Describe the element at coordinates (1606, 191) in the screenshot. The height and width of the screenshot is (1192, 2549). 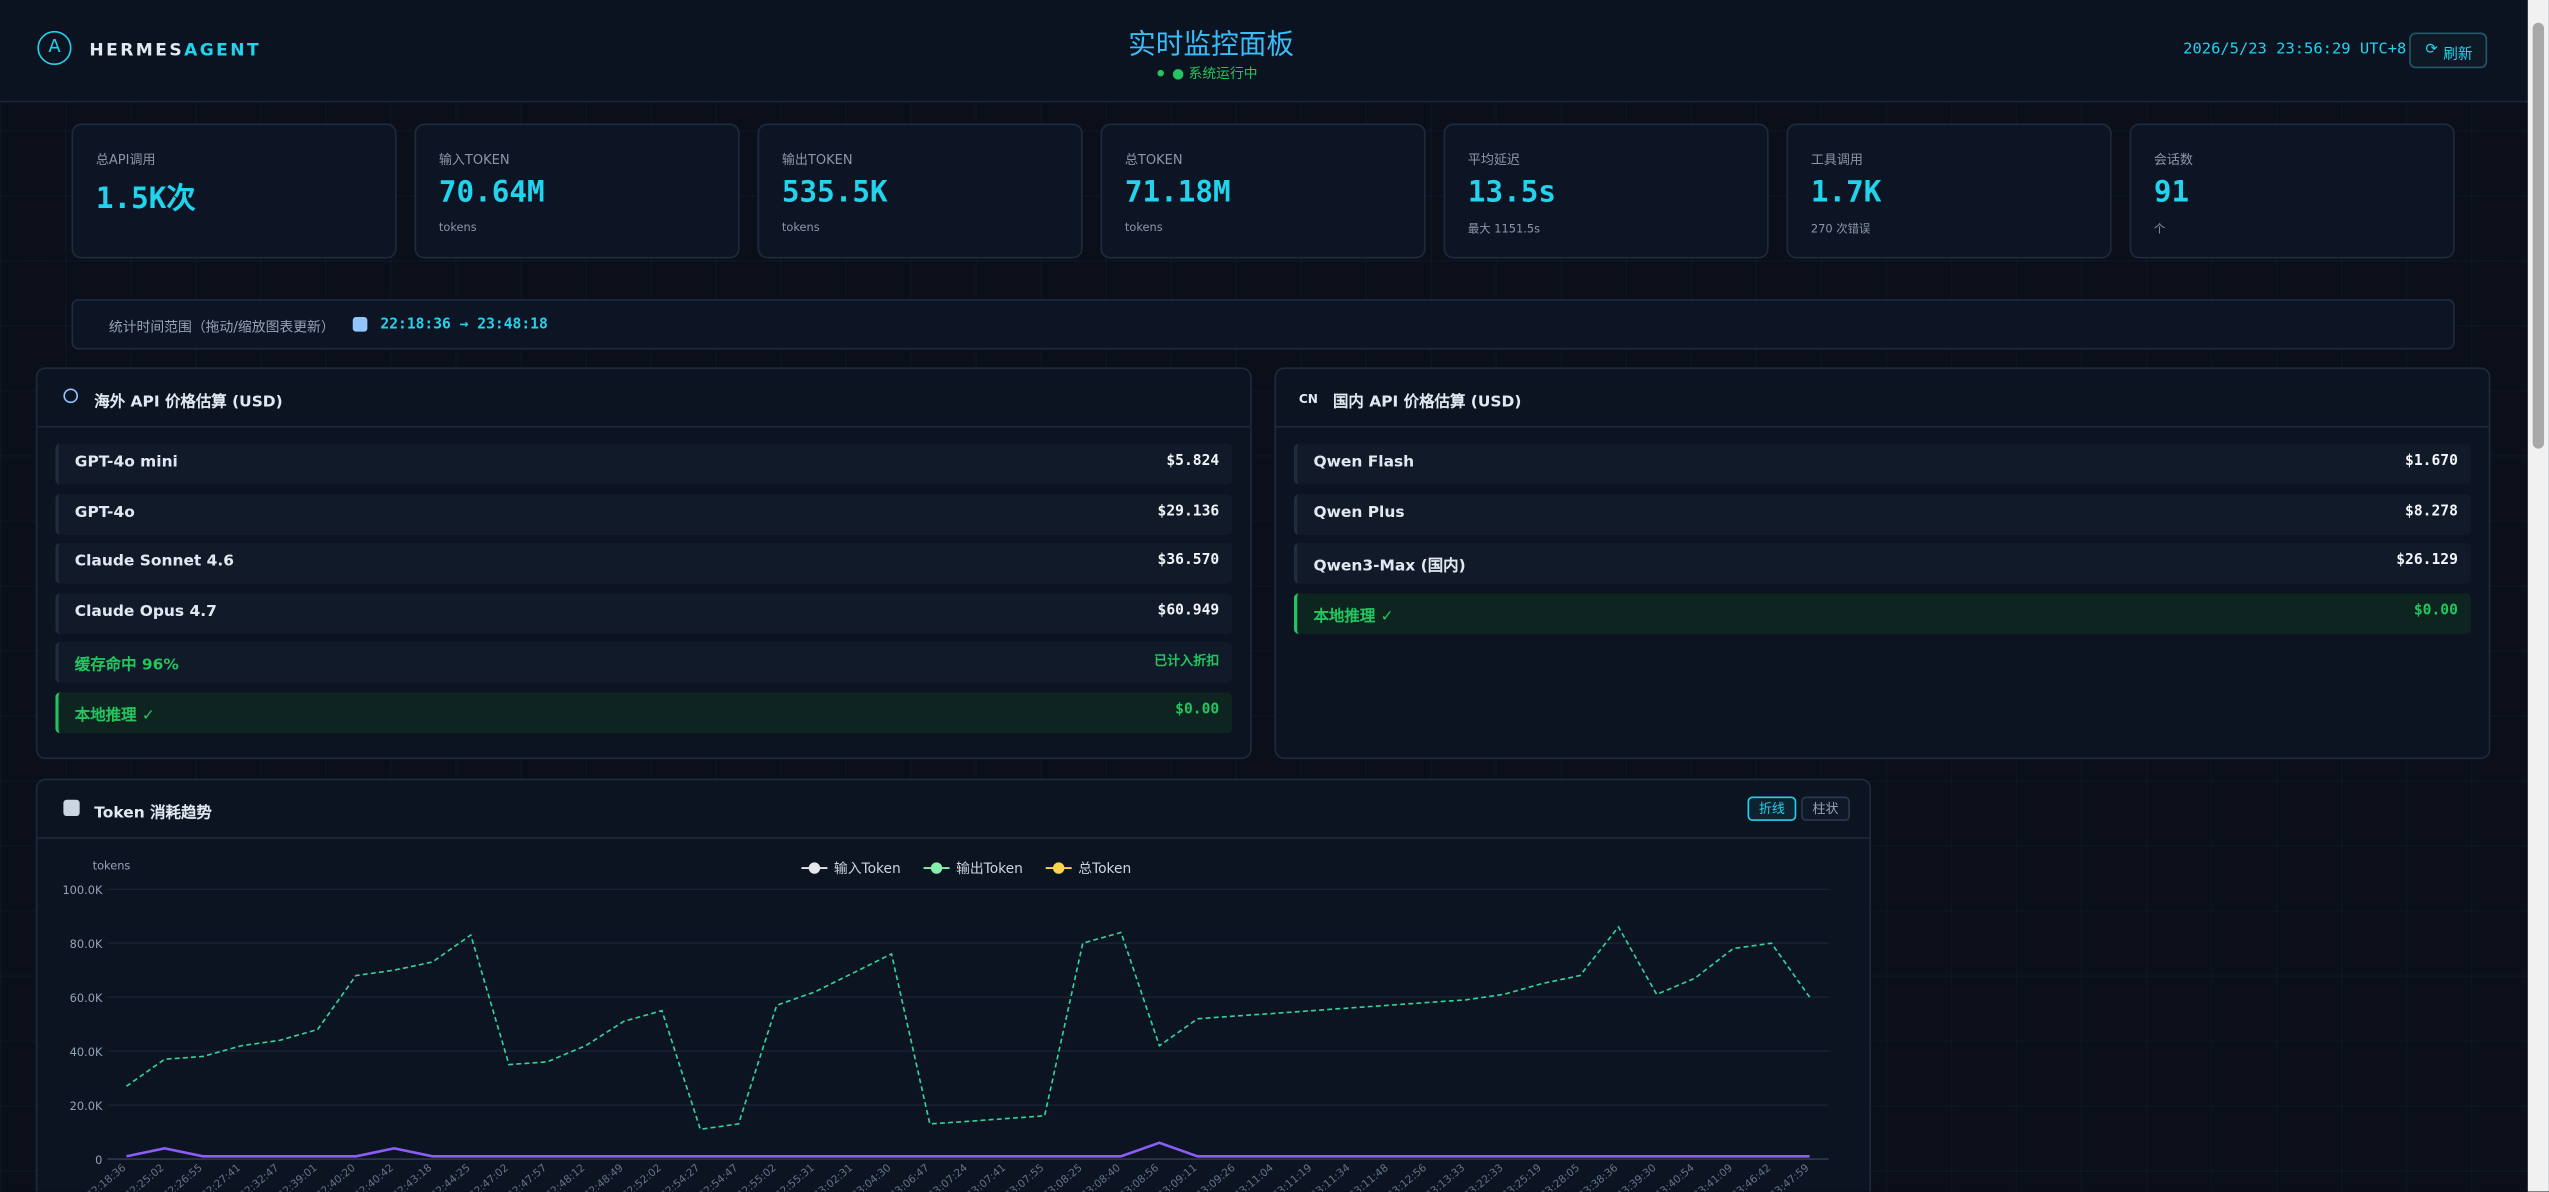
I see `stat-card: 平均延迟 13.5s 最大 1151.5s` at that location.